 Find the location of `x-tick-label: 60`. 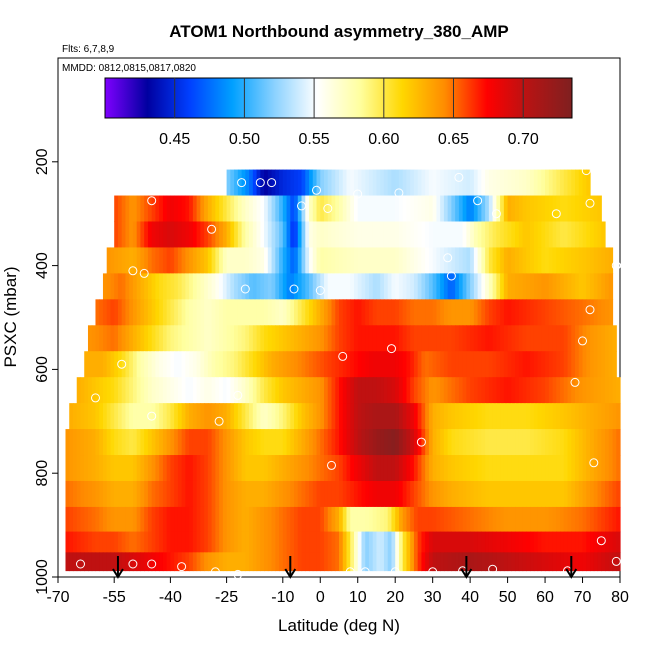

x-tick-label: 60 is located at coordinates (545, 597).